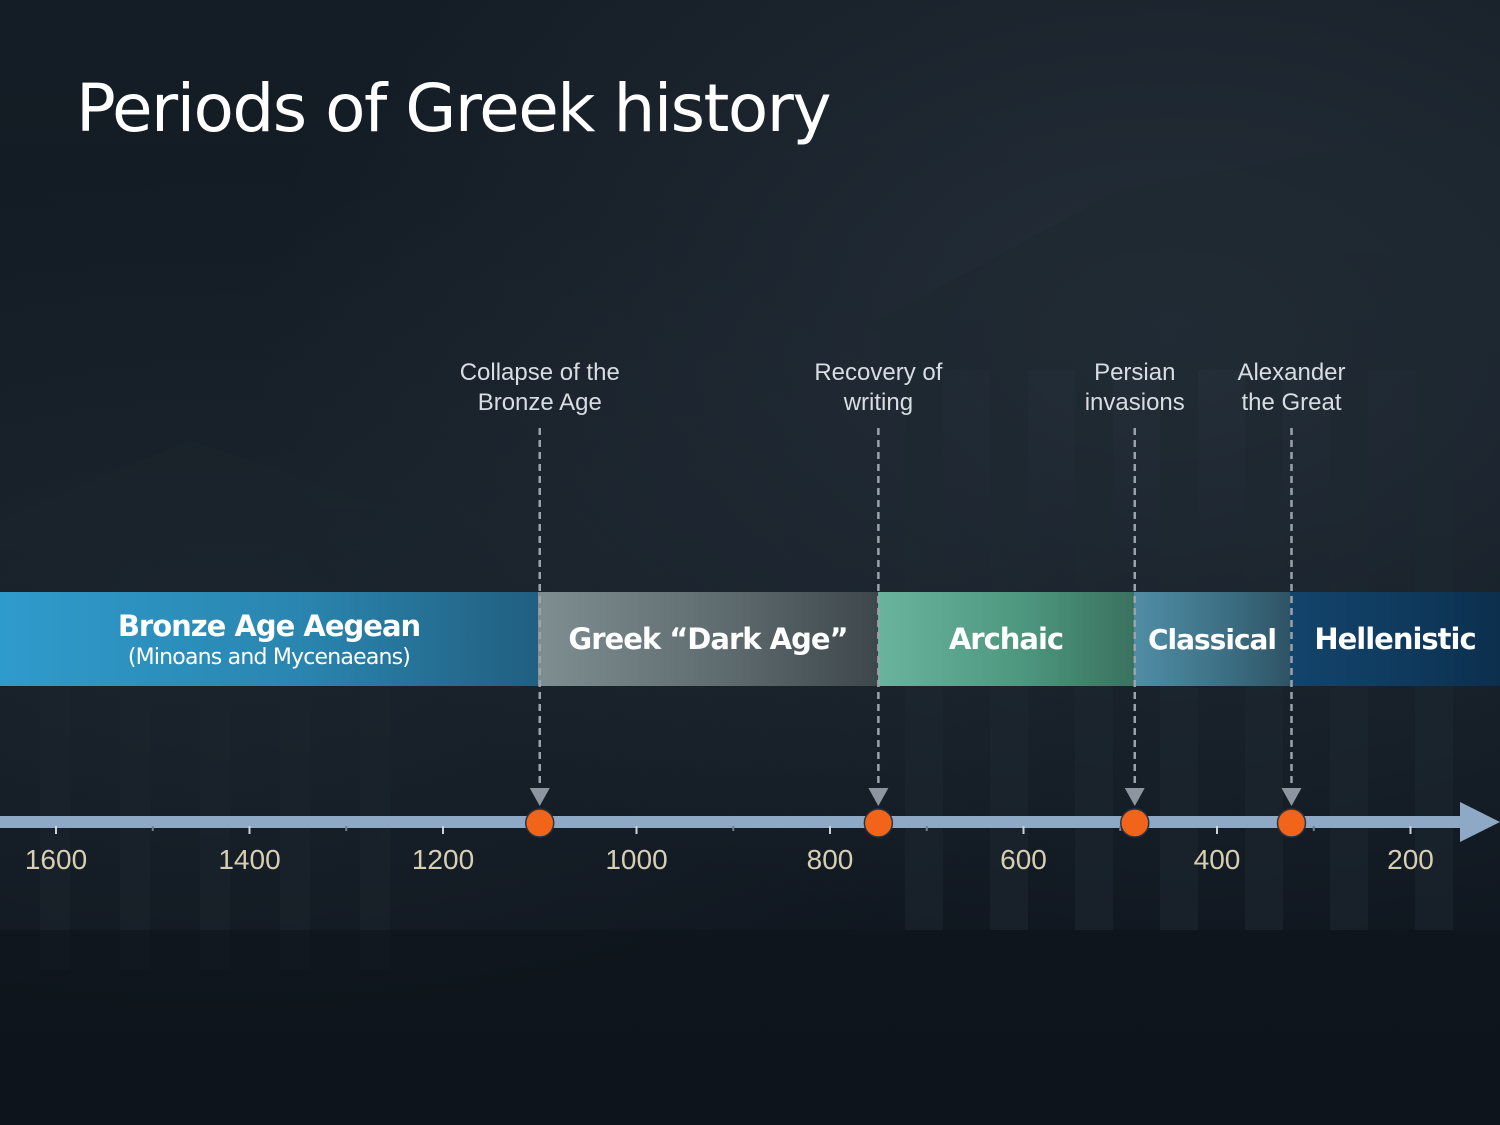  Describe the element at coordinates (878, 372) in the screenshot. I see `event-label-line: Recovery of` at that location.